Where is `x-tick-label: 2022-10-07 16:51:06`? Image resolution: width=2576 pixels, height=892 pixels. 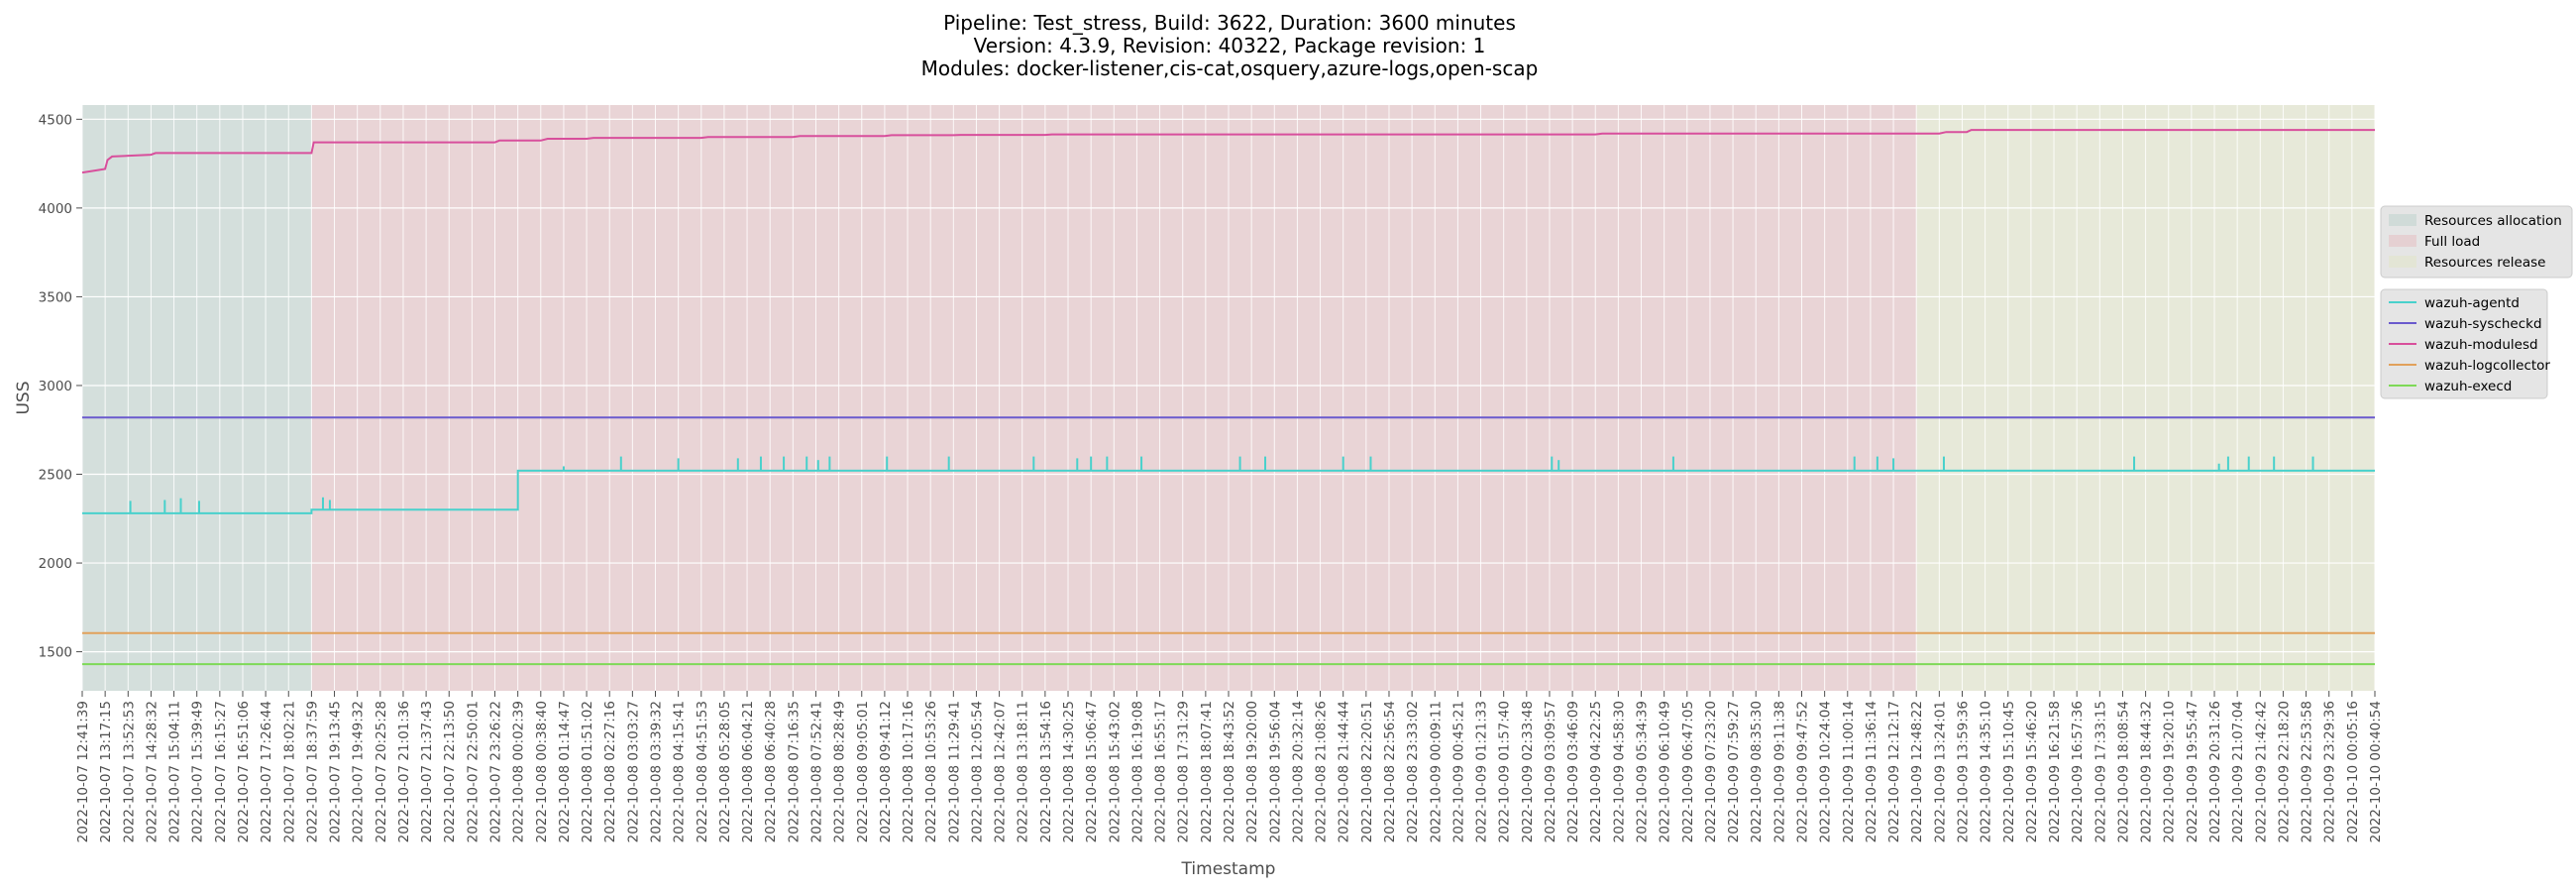
x-tick-label: 2022-10-07 16:51:06 is located at coordinates (244, 772).